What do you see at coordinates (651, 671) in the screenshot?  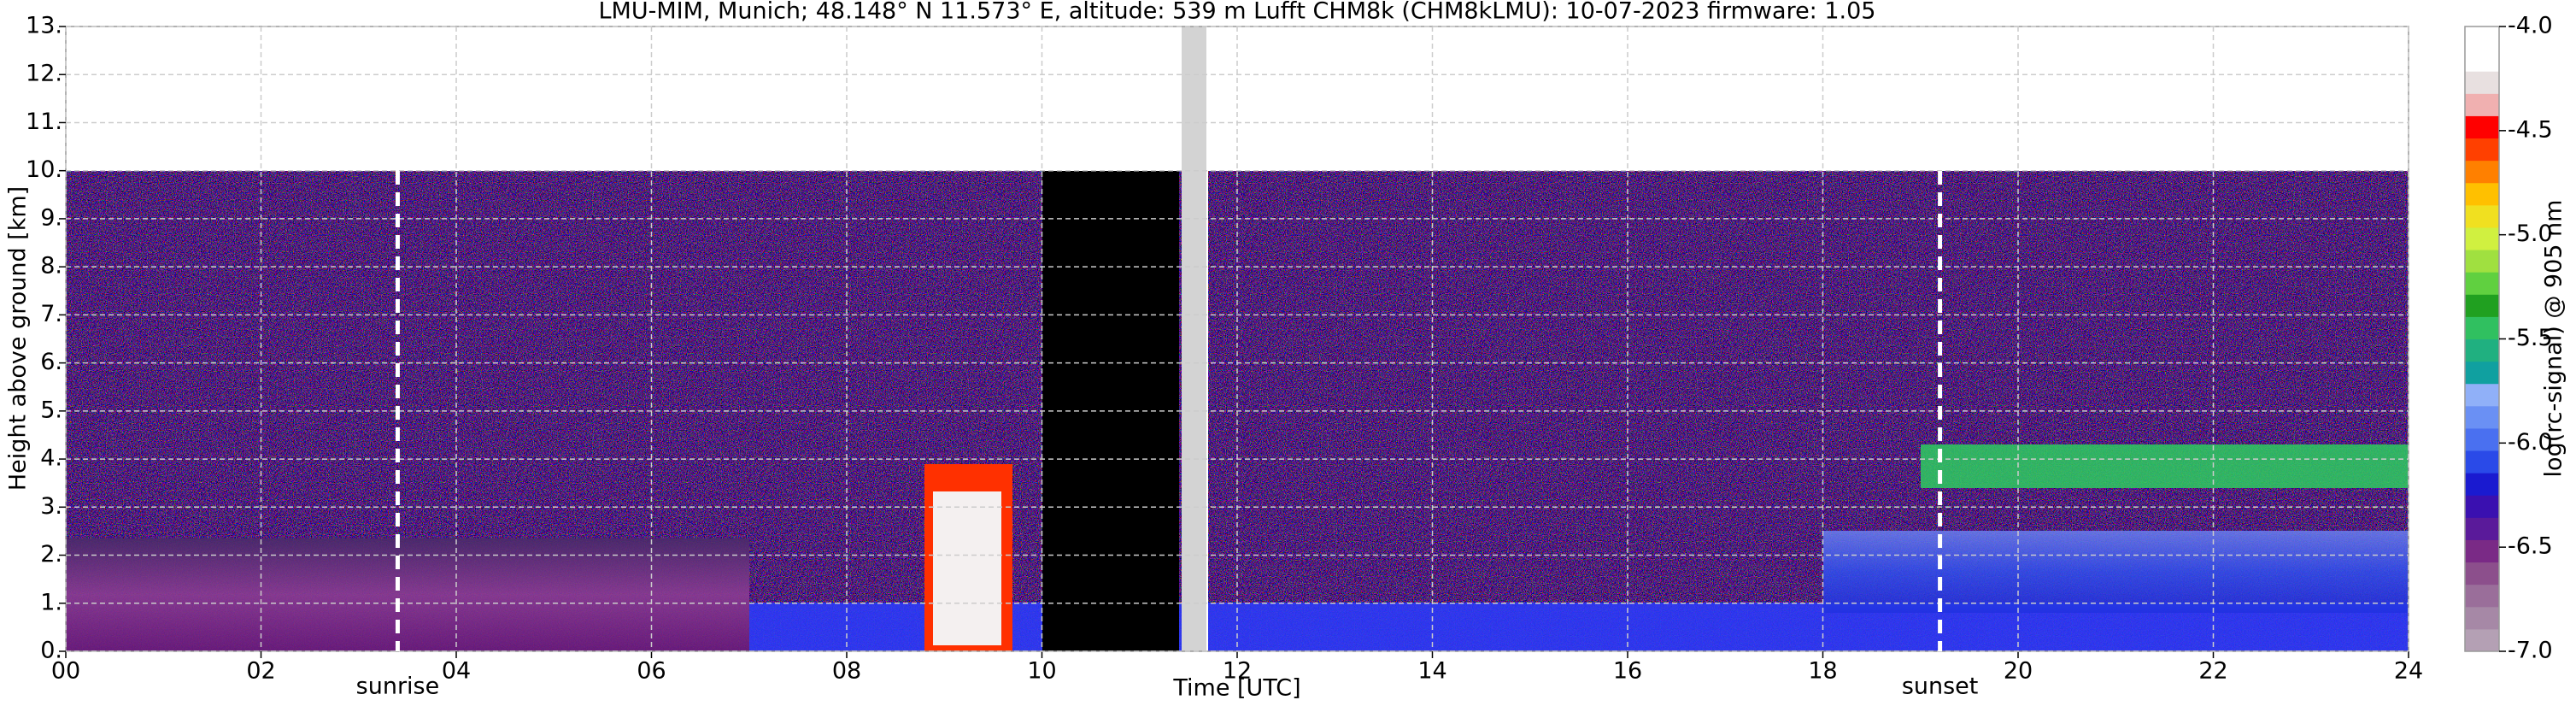 I see `x-tick-label: 06` at bounding box center [651, 671].